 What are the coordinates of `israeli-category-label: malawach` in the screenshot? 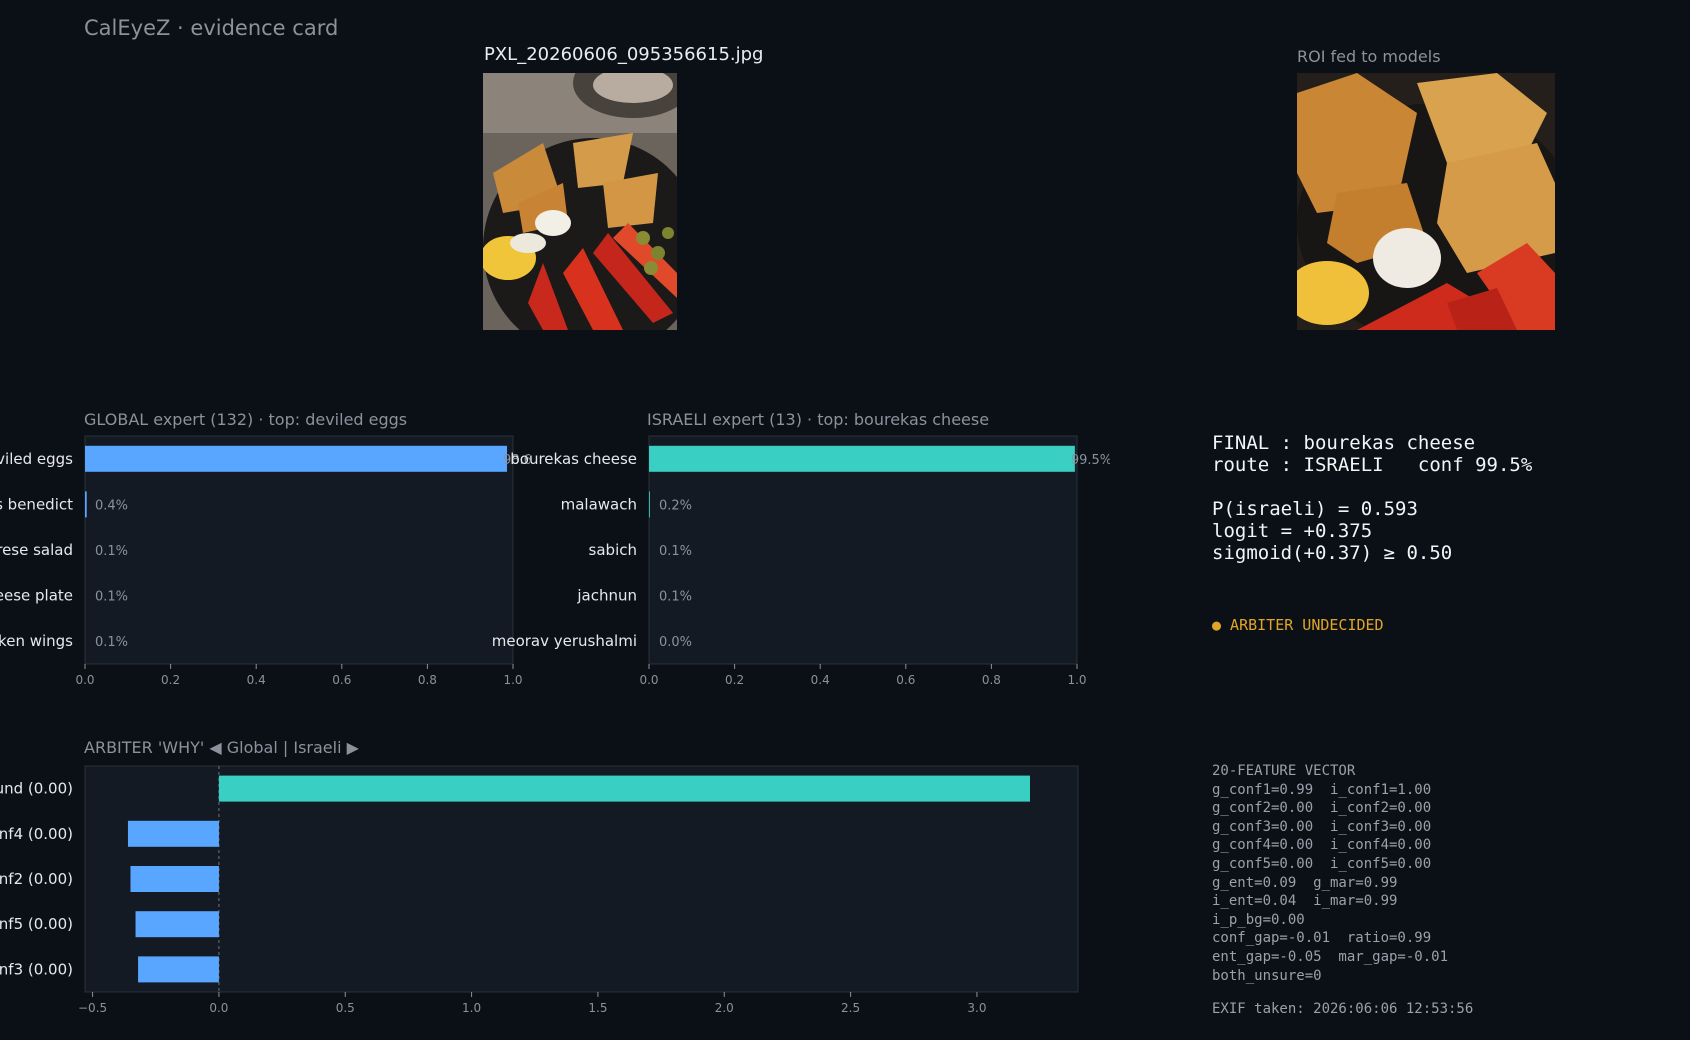 It's located at (599, 504).